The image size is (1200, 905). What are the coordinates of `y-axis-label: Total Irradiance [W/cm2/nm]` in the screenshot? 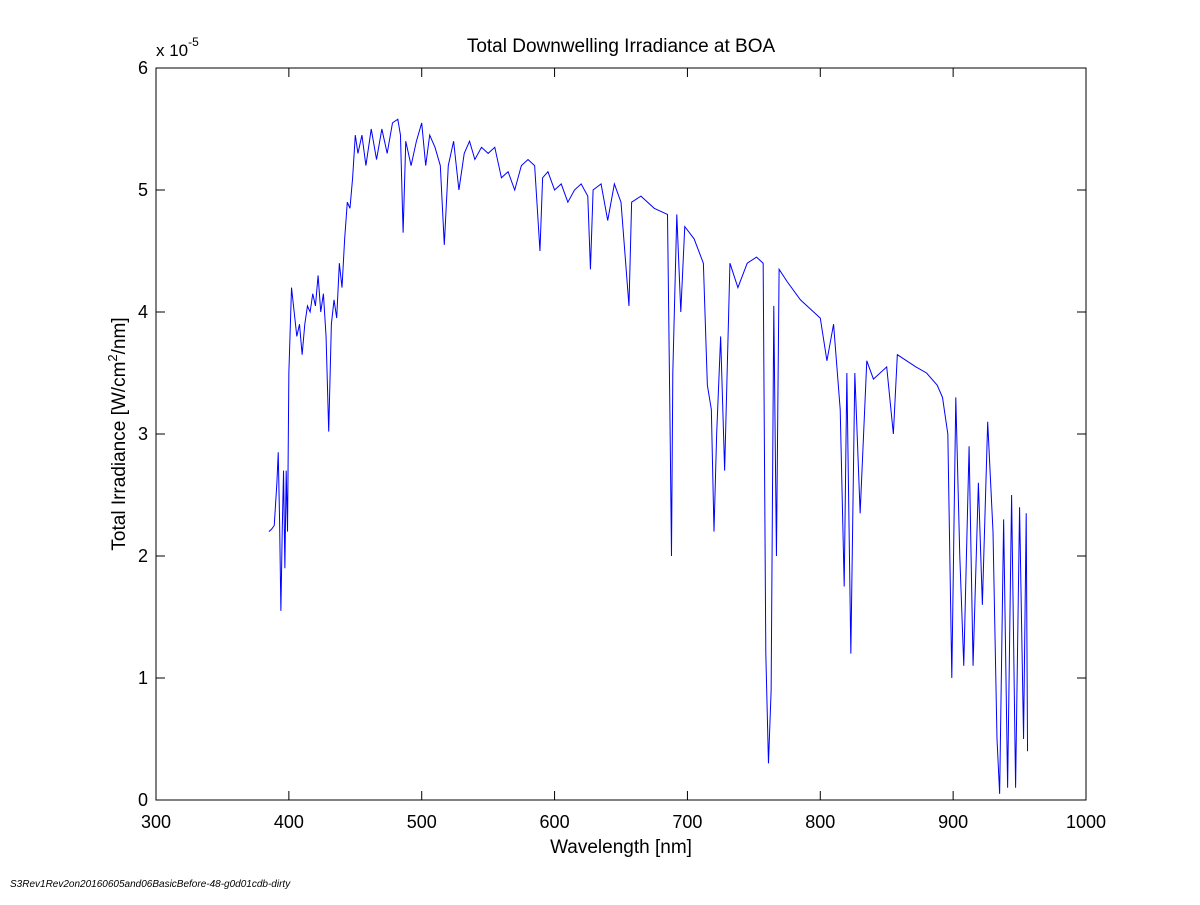 It's located at (117, 433).